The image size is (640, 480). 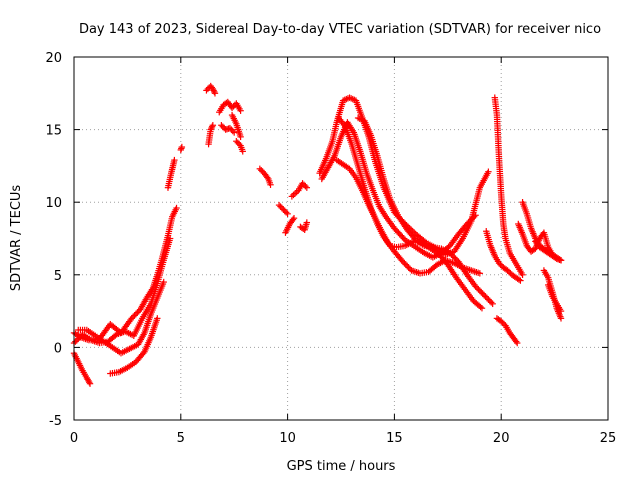 I want to click on series-o, so click(x=283, y=209).